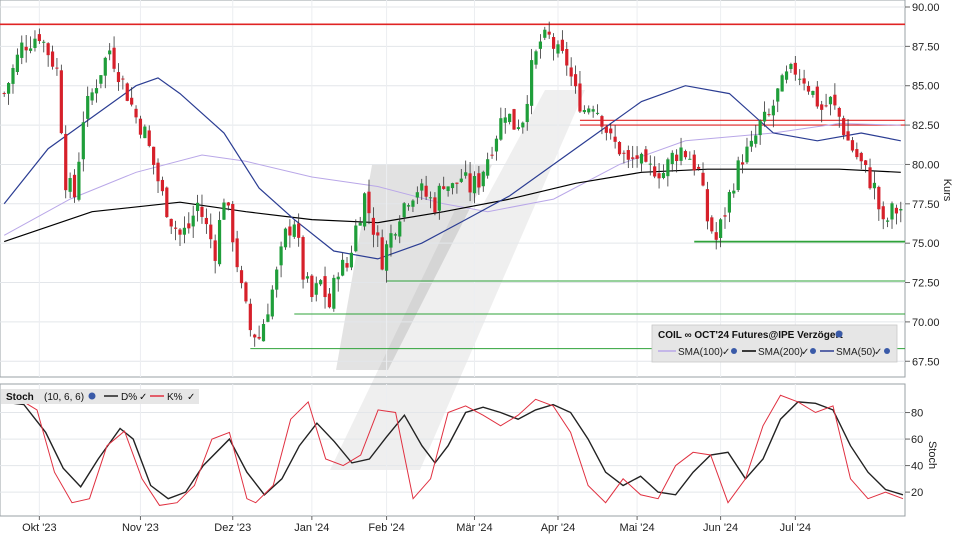 The image size is (960, 540). I want to click on legend-sma50-check-icon: ✓, so click(878, 352).